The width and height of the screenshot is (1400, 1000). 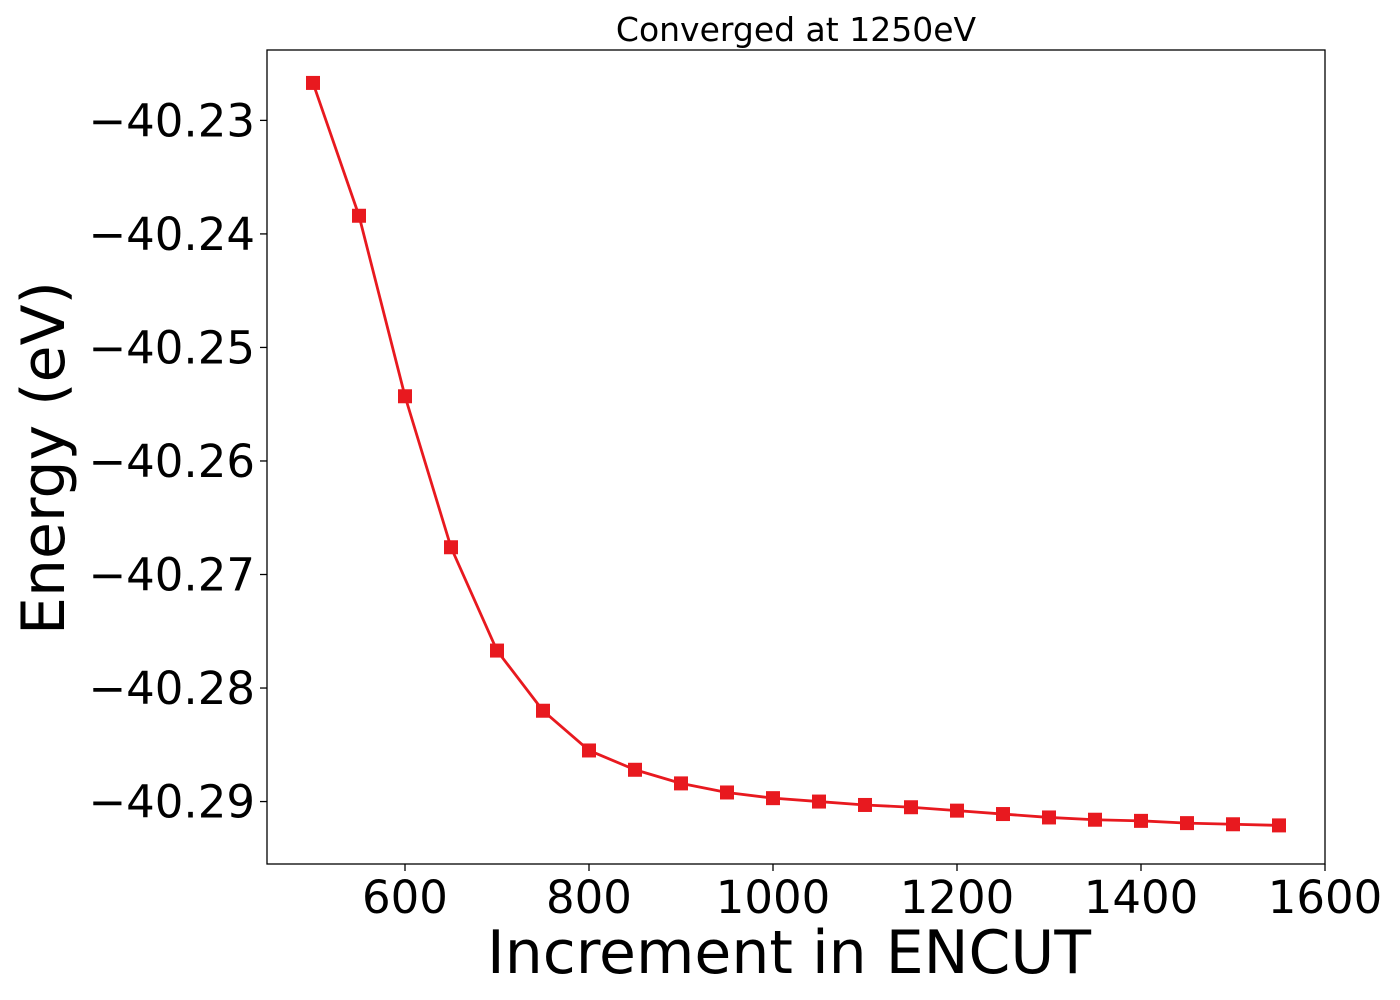 I want to click on y-tick-label: −40.28, so click(x=171, y=688).